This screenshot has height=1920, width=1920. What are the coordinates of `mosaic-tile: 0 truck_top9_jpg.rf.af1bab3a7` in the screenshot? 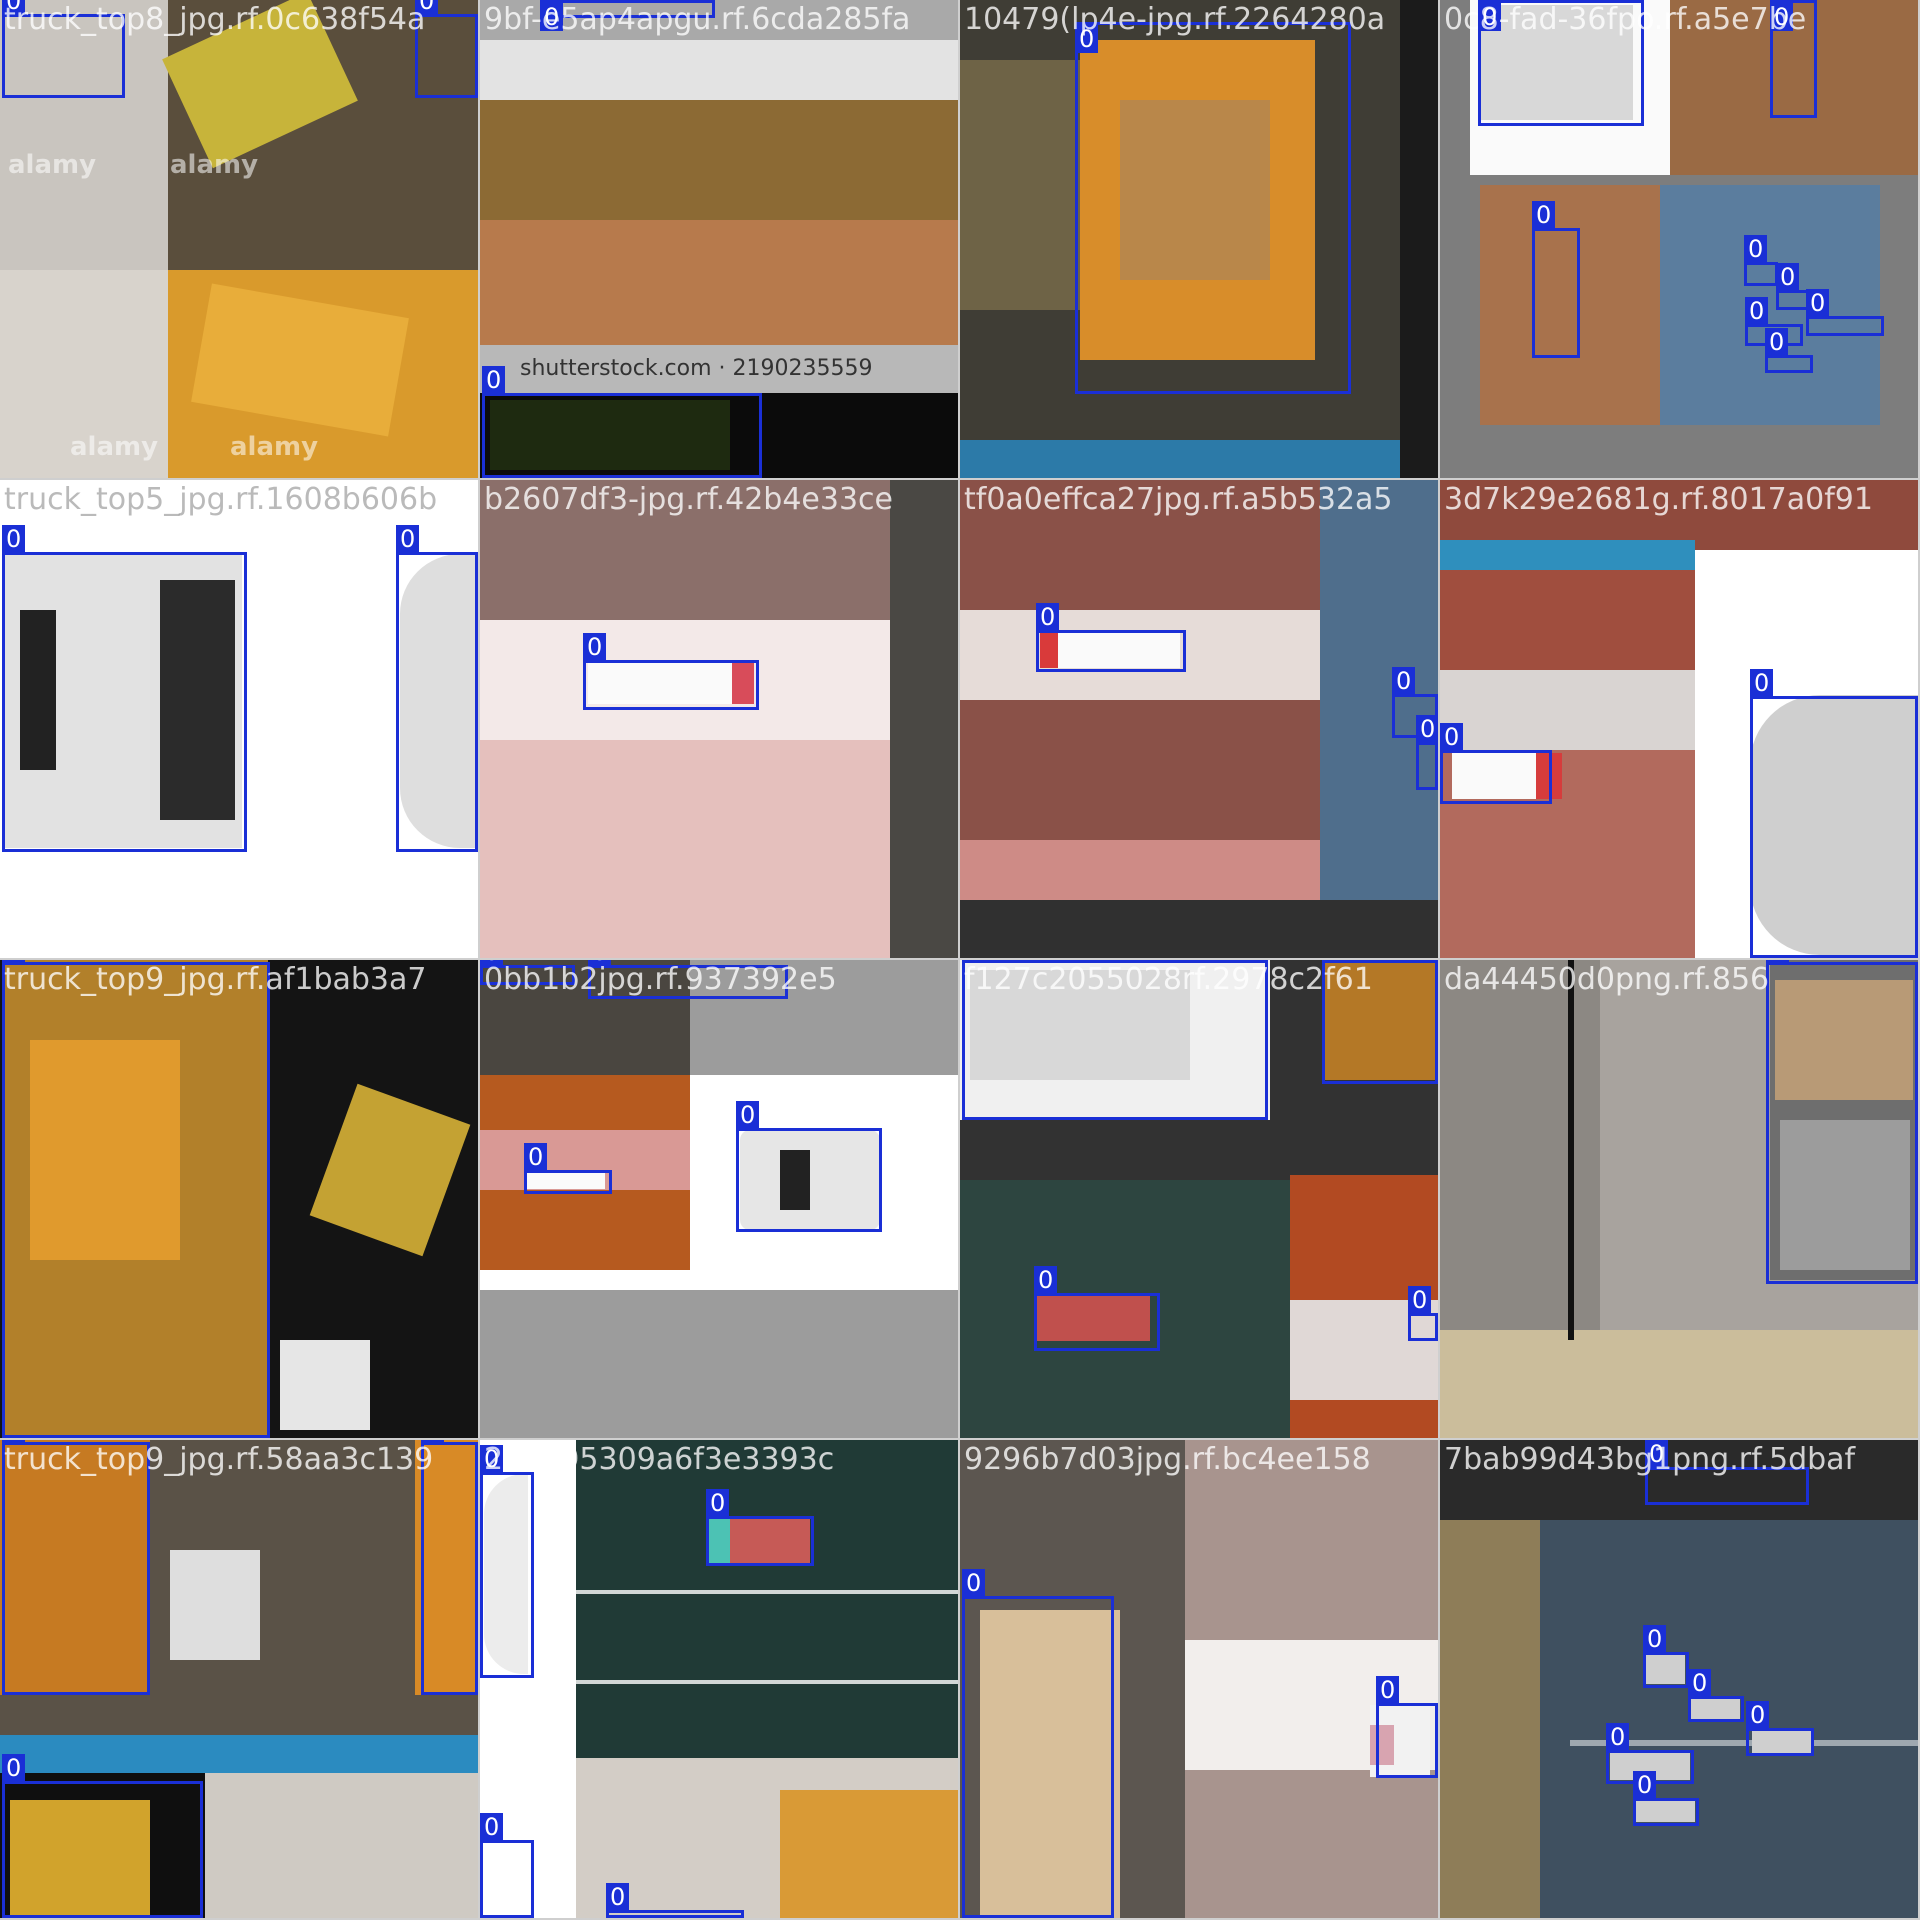 It's located at (240, 1200).